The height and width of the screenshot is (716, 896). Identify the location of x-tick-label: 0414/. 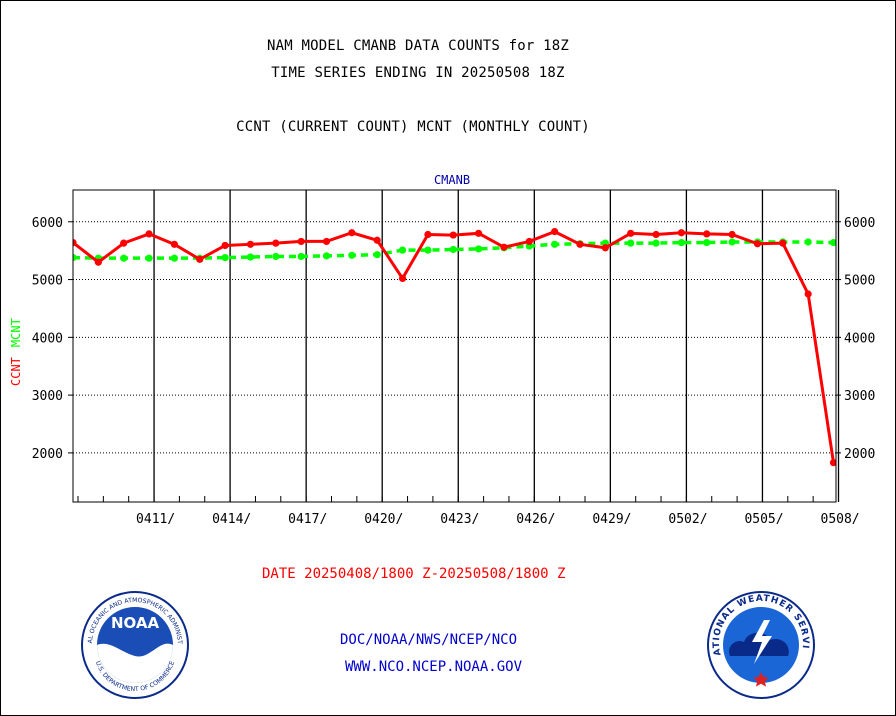
(231, 519).